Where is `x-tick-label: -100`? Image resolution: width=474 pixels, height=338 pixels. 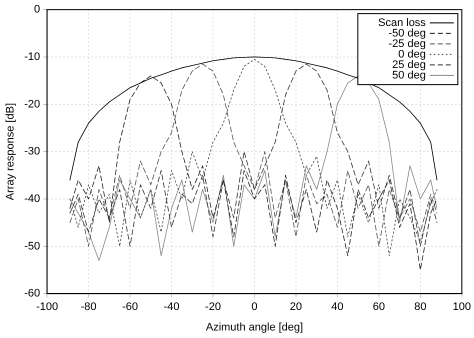 x-tick-label: -100 is located at coordinates (47, 307).